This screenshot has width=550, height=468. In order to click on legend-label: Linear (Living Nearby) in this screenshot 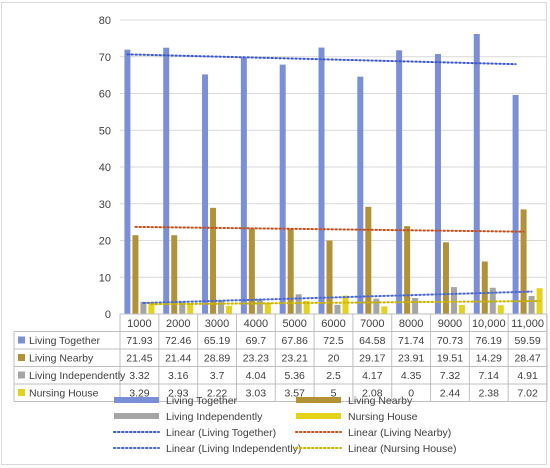, I will do `click(399, 433)`.